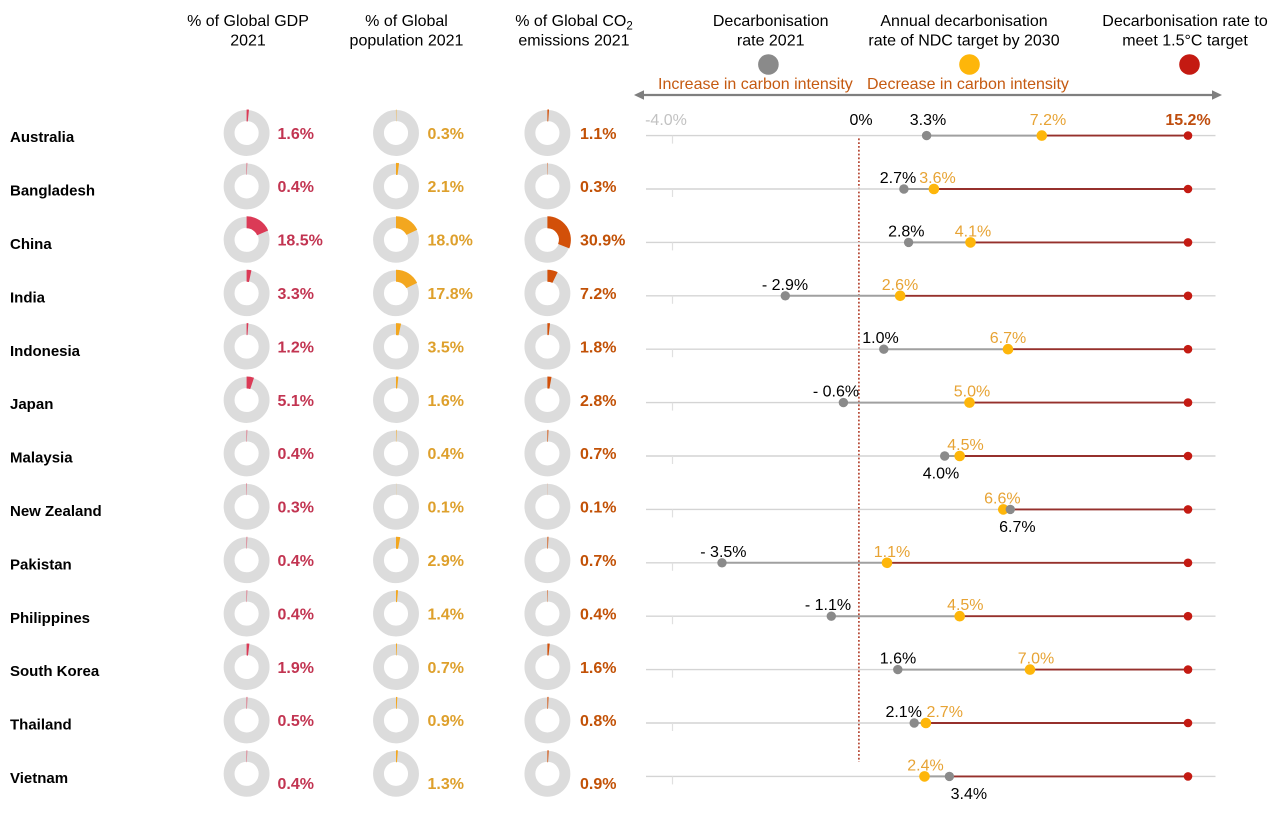 Image resolution: width=1280 pixels, height=817 pixels. I want to click on svg-text: 1.9%, so click(296, 668).